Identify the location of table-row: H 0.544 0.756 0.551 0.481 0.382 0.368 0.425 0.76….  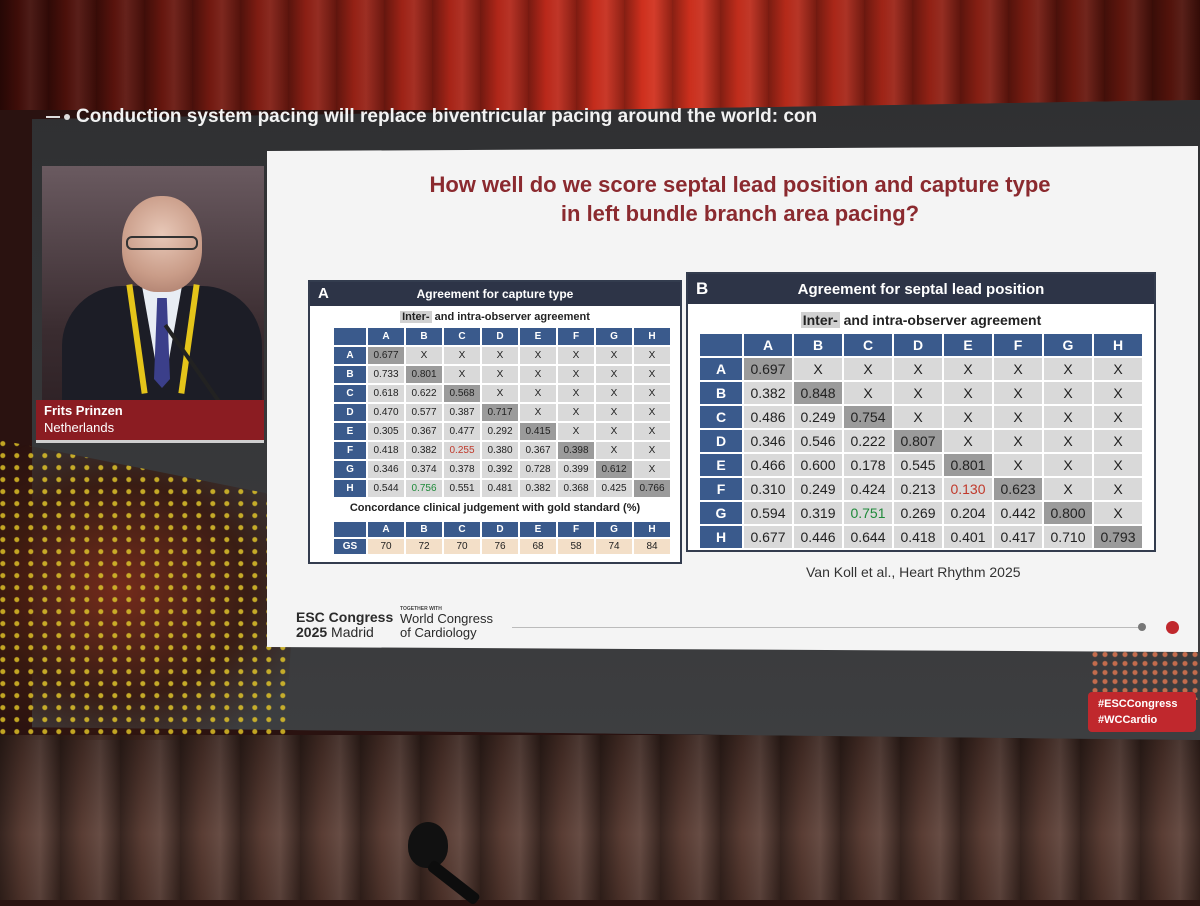
(502, 488).